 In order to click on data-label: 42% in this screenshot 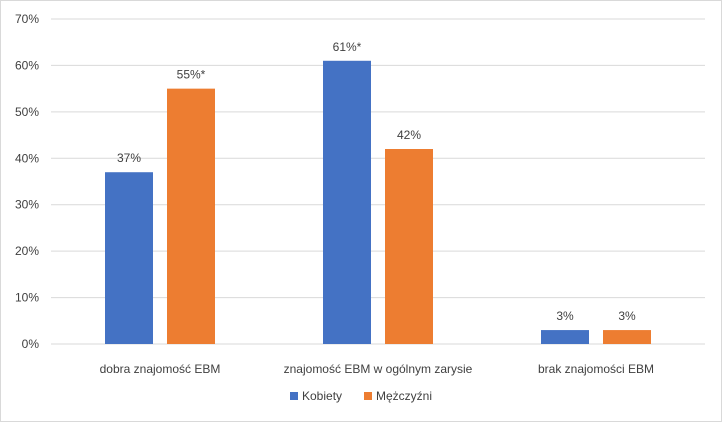, I will do `click(409, 135)`.